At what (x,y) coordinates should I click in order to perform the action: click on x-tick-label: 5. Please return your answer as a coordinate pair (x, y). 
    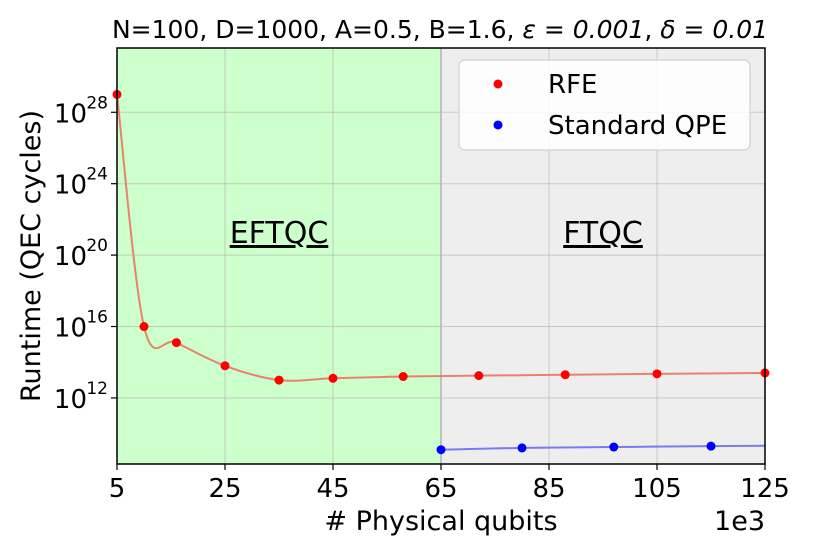
    Looking at the image, I should click on (117, 489).